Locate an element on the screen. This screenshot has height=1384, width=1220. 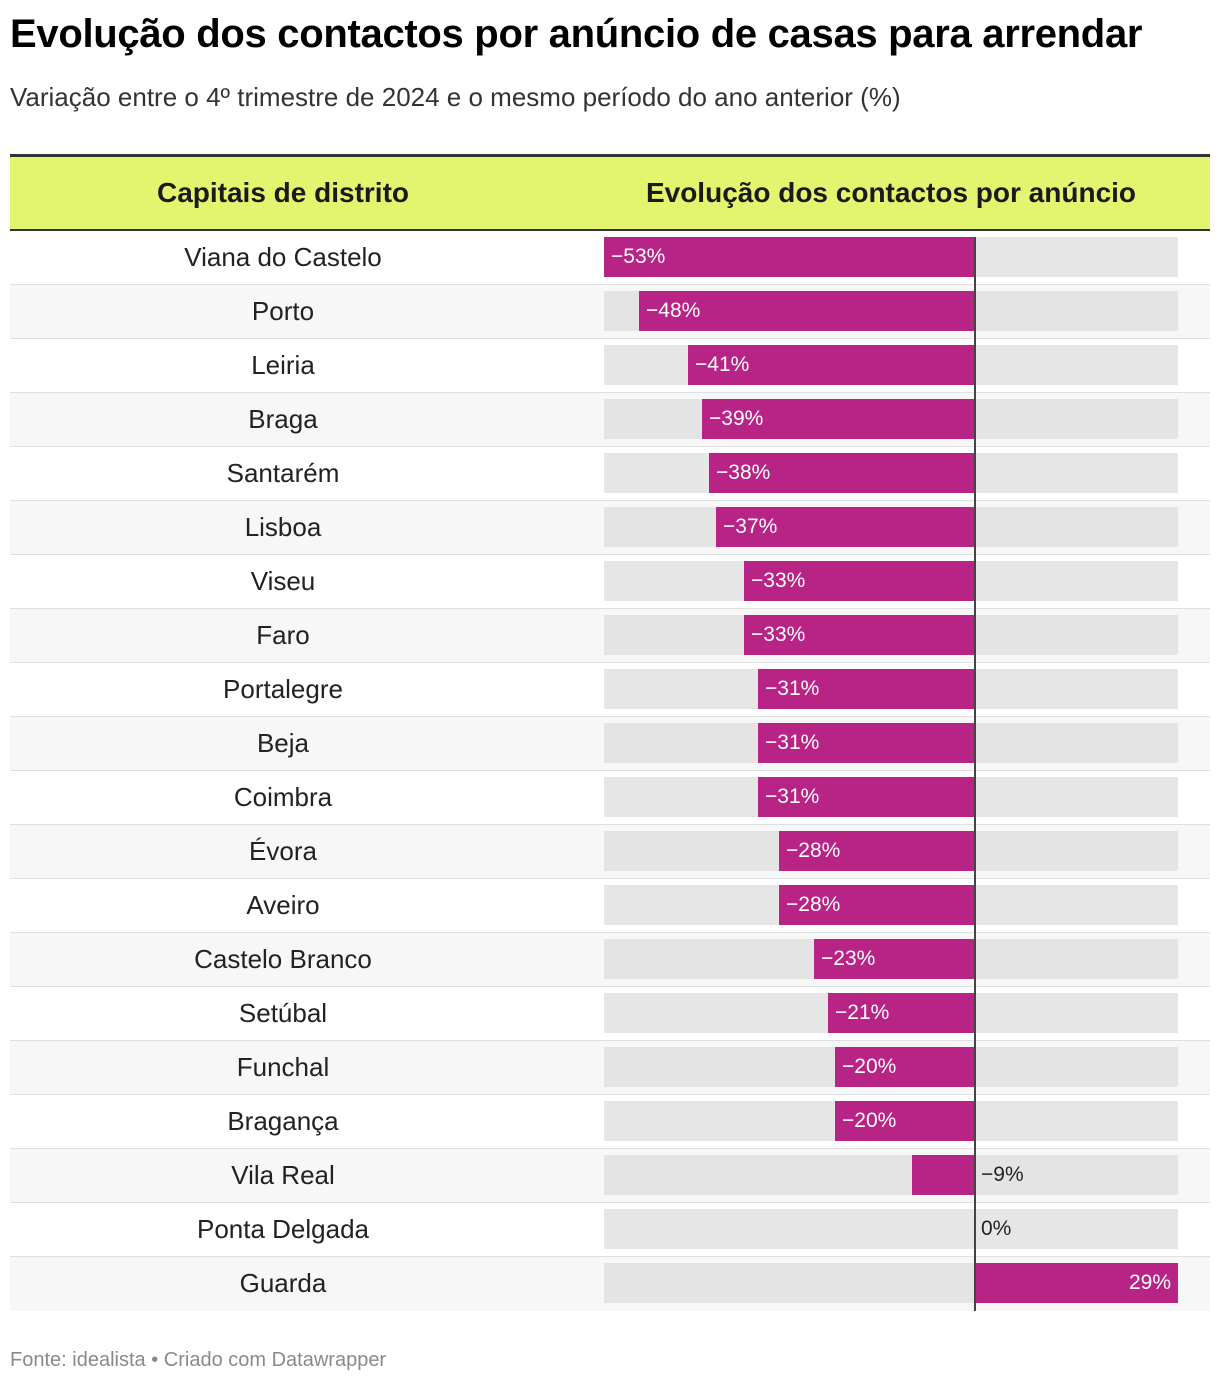
bar-track: −37% is located at coordinates (891, 527).